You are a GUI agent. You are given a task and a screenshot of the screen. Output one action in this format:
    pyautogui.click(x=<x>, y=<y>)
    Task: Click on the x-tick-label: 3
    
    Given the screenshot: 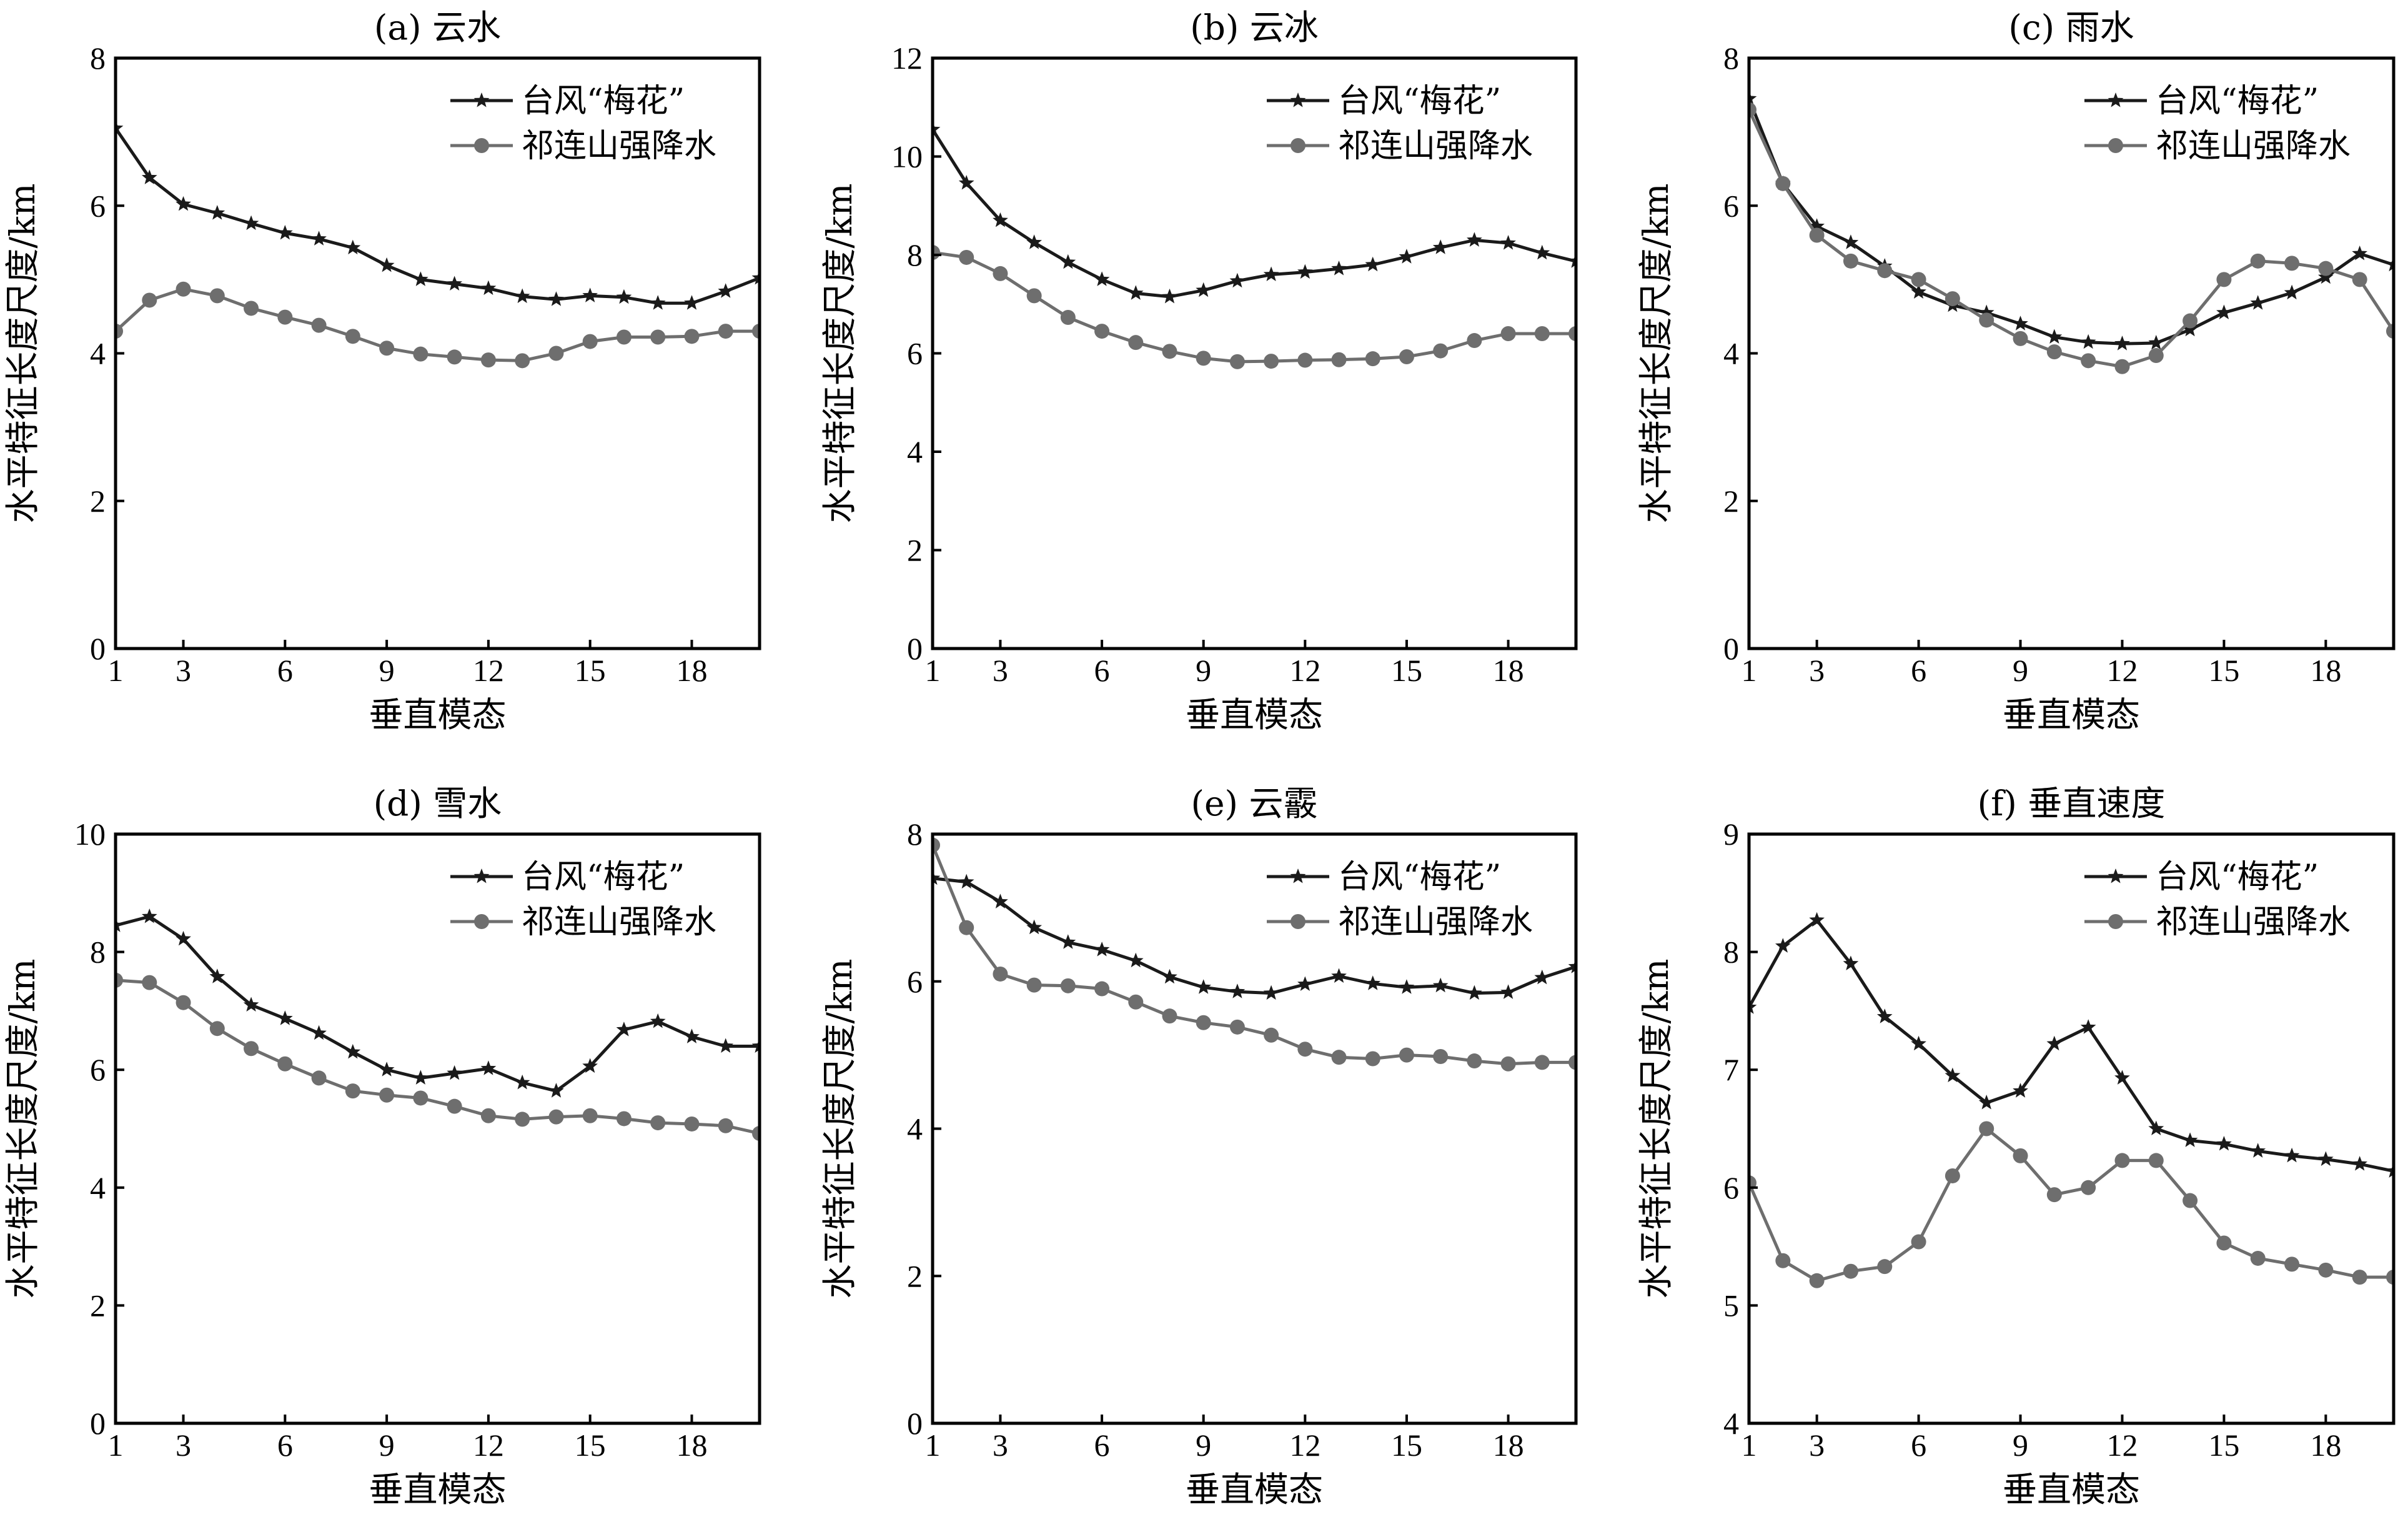 What is the action you would take?
    pyautogui.click(x=1000, y=670)
    